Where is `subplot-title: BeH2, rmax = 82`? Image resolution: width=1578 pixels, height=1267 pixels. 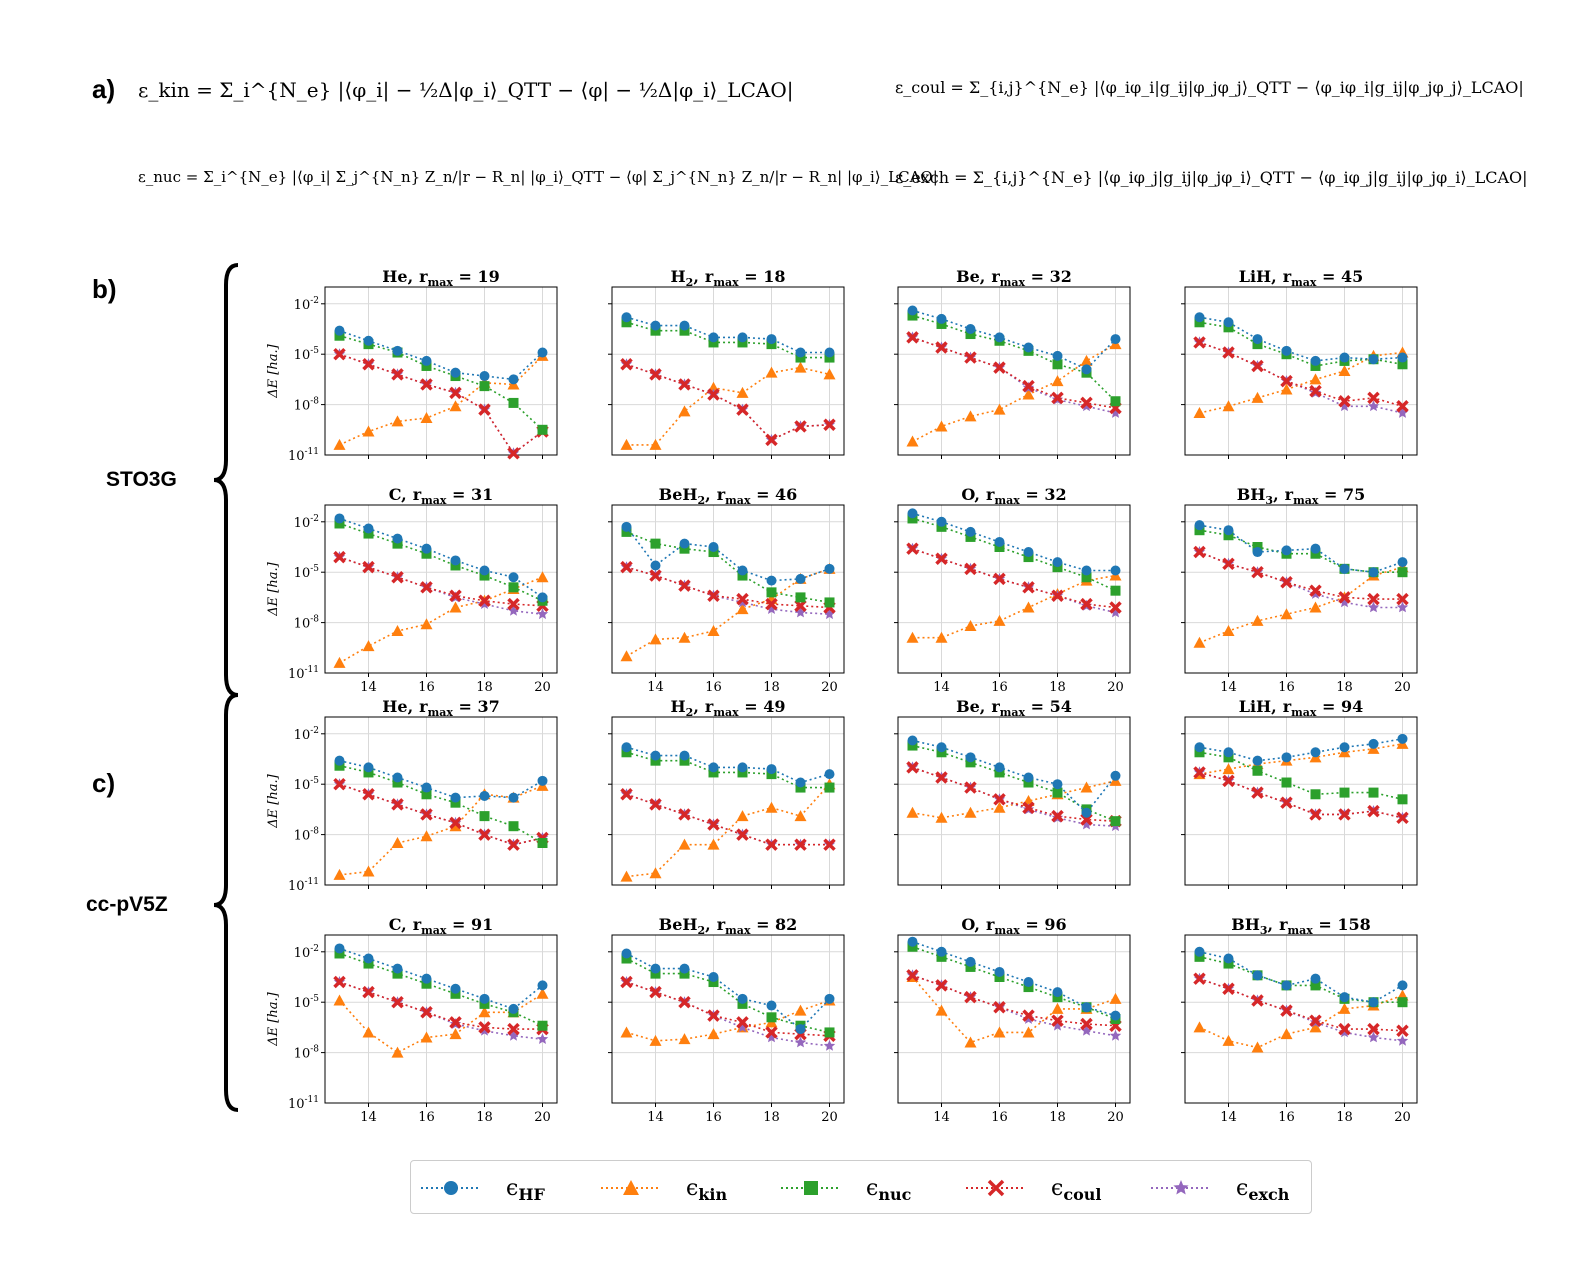 subplot-title: BeH2, rmax = 82 is located at coordinates (728, 926).